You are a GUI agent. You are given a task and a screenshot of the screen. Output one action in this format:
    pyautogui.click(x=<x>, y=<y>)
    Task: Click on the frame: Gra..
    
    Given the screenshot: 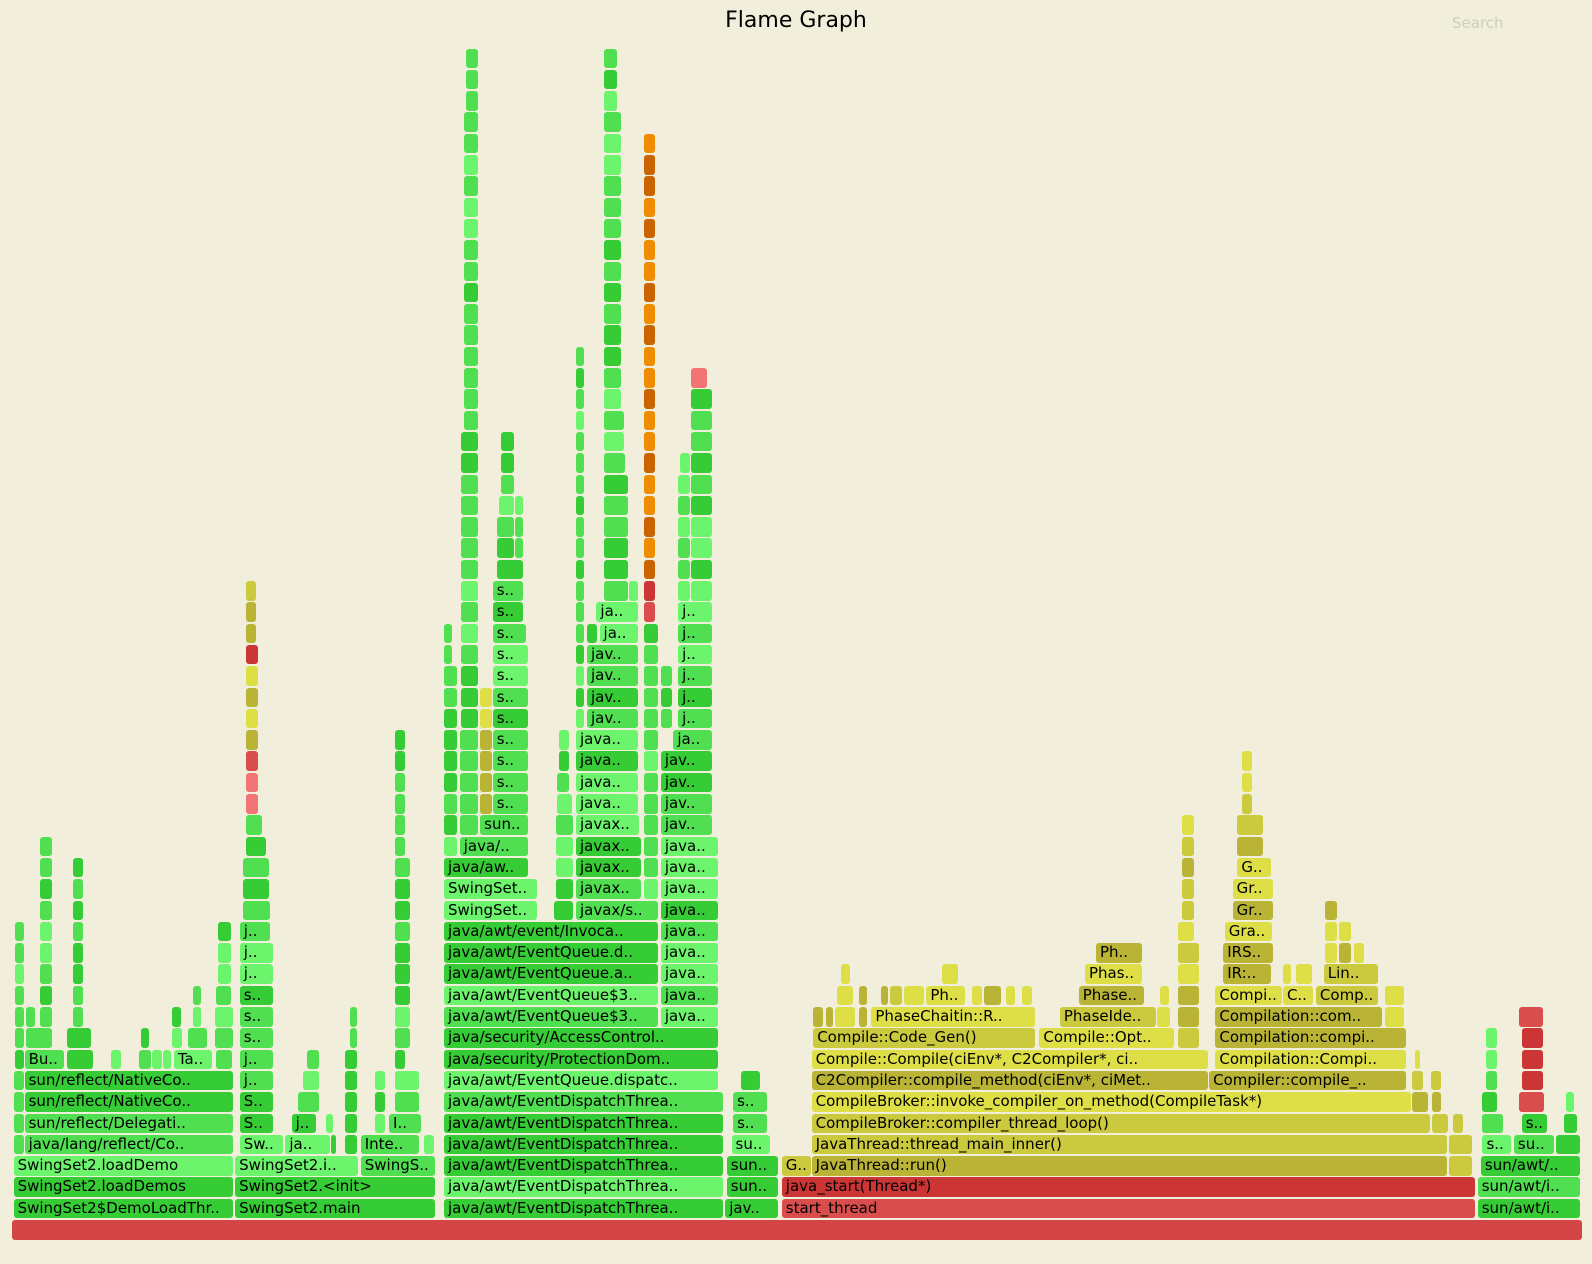 What is the action you would take?
    pyautogui.click(x=1248, y=931)
    